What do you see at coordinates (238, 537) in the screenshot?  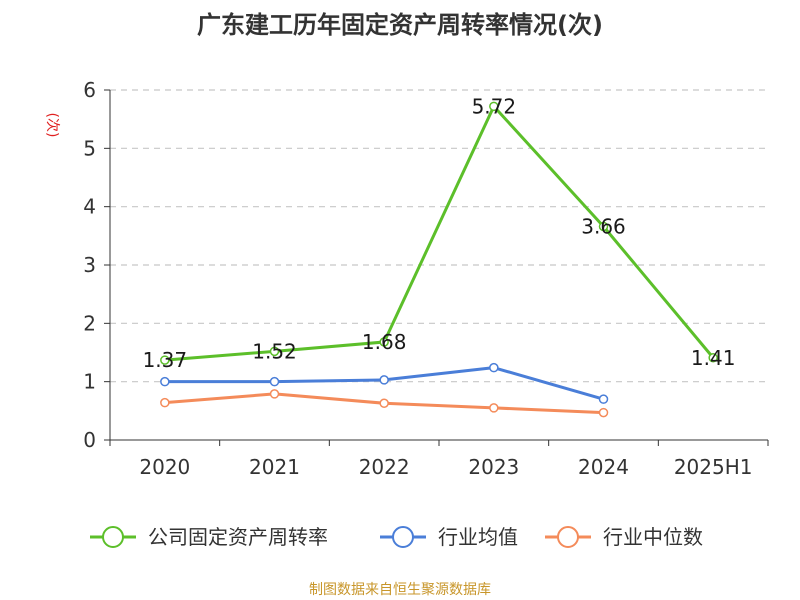 I see `legend-label: 公司固定资产周转率` at bounding box center [238, 537].